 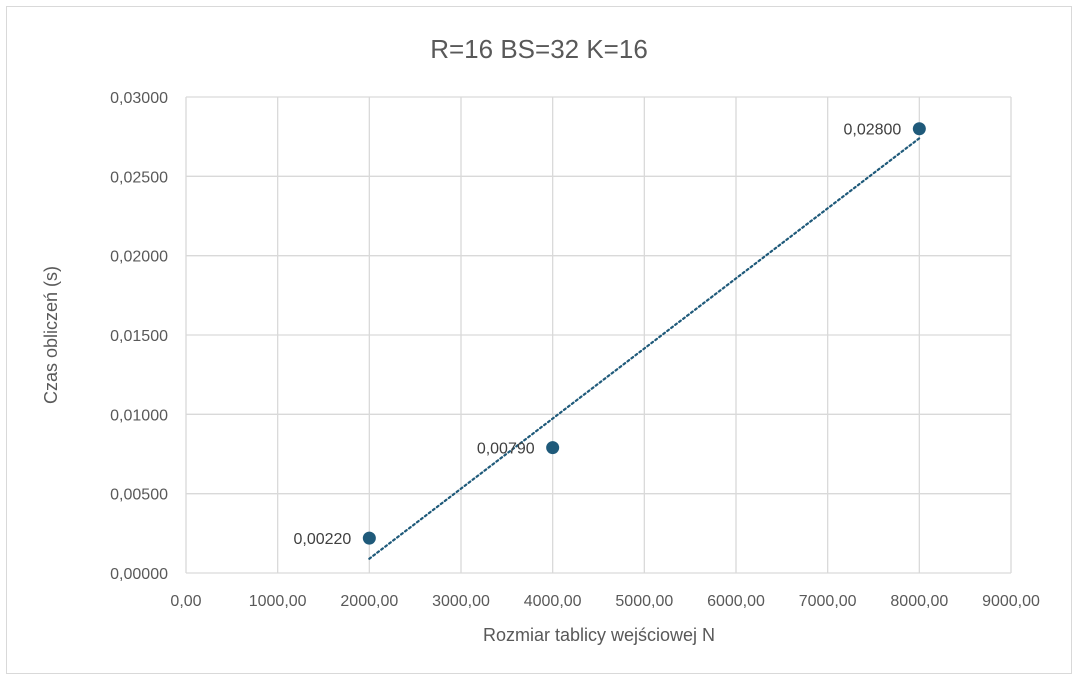 I want to click on data-label: 0,02800, so click(x=872, y=130).